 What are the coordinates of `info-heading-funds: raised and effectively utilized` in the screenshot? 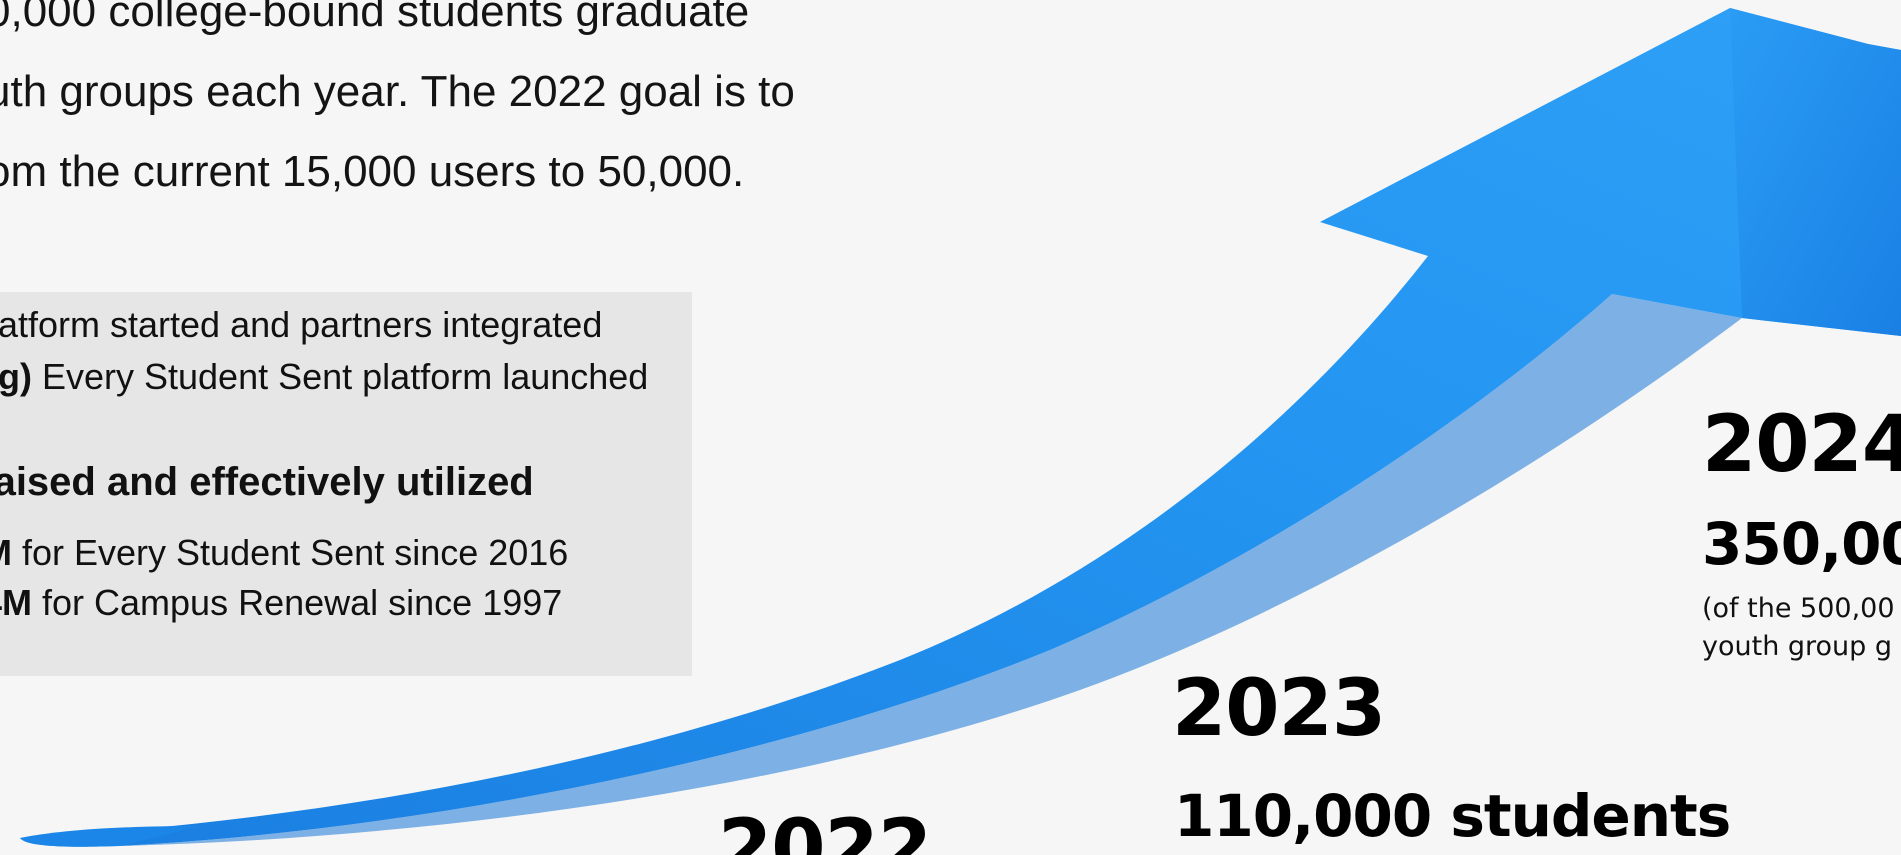 It's located at (267, 482).